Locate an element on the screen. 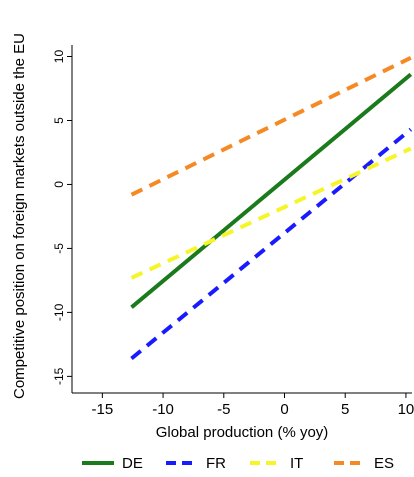  y-tick-label: 0 is located at coordinates (59, 184).